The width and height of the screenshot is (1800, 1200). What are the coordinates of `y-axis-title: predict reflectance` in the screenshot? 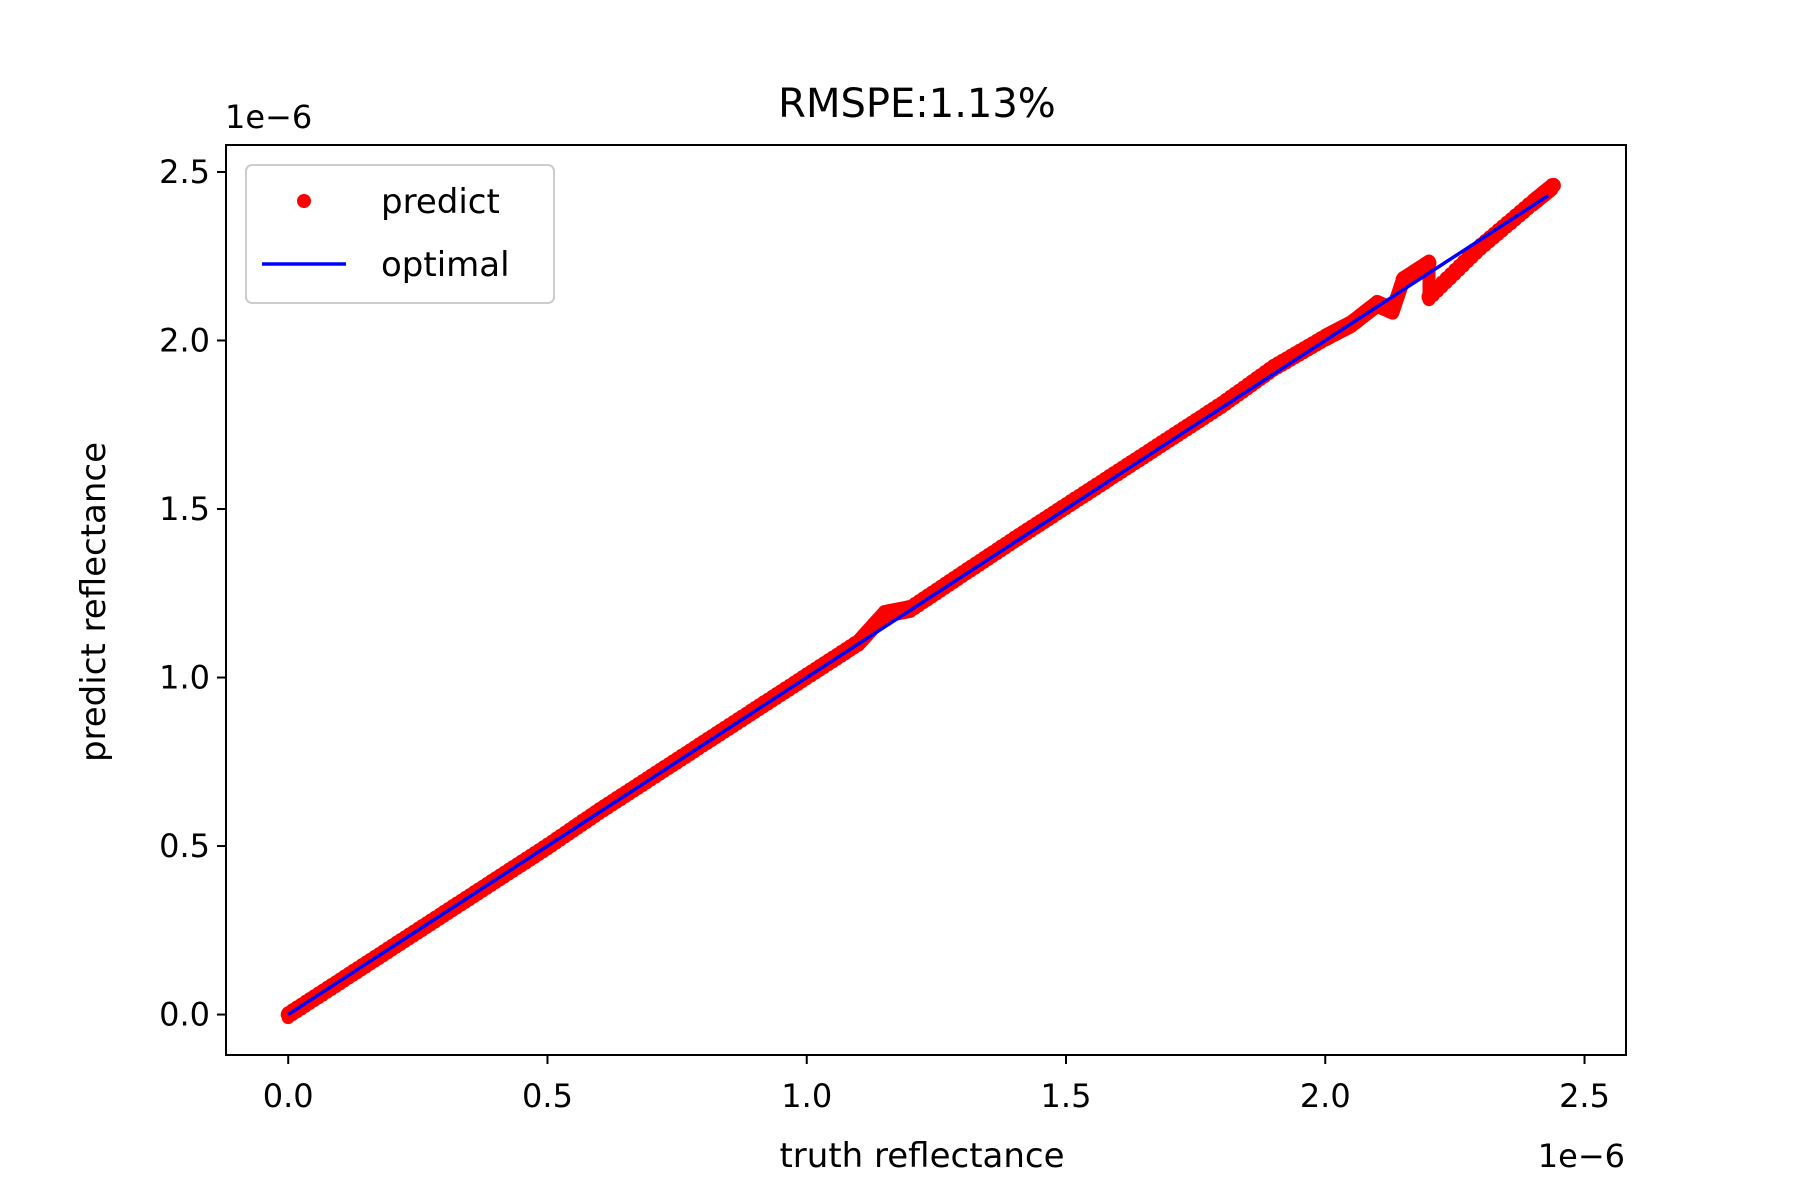 It's located at (94, 602).